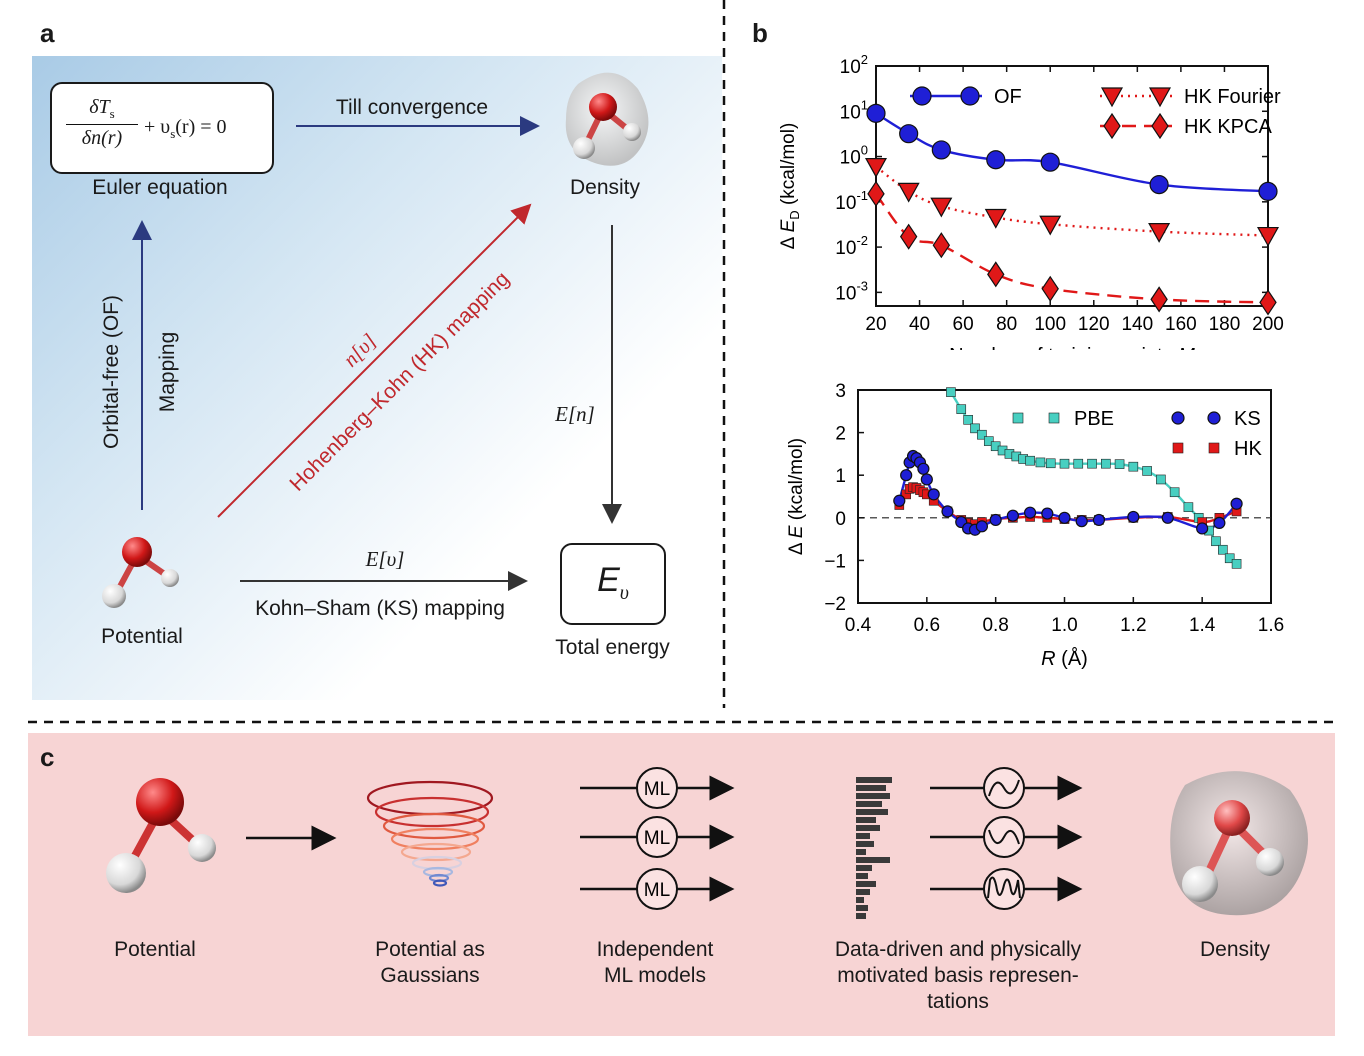 The width and height of the screenshot is (1364, 1056). What do you see at coordinates (995, 625) in the screenshot?
I see `x-tick-label: 0.8` at bounding box center [995, 625].